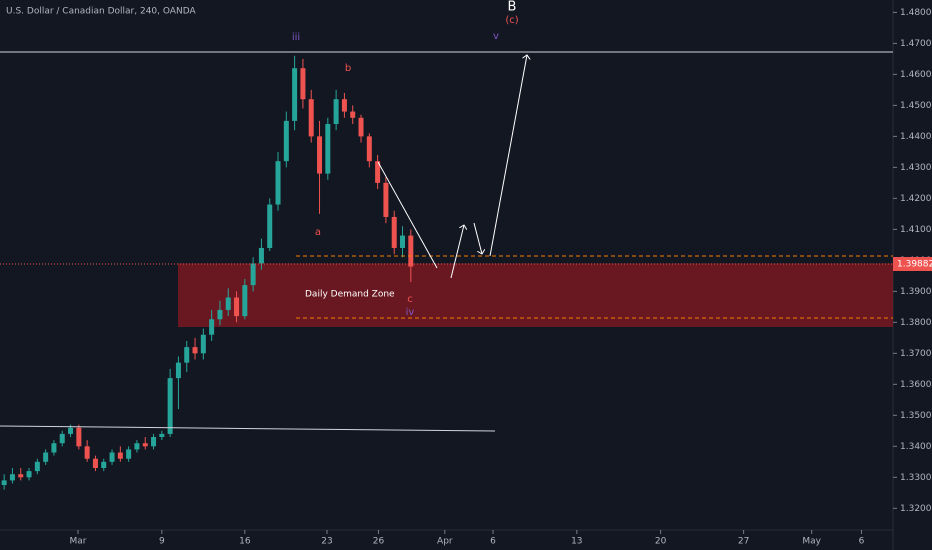  Describe the element at coordinates (743, 542) in the screenshot. I see `x-tick-label: 27` at that location.